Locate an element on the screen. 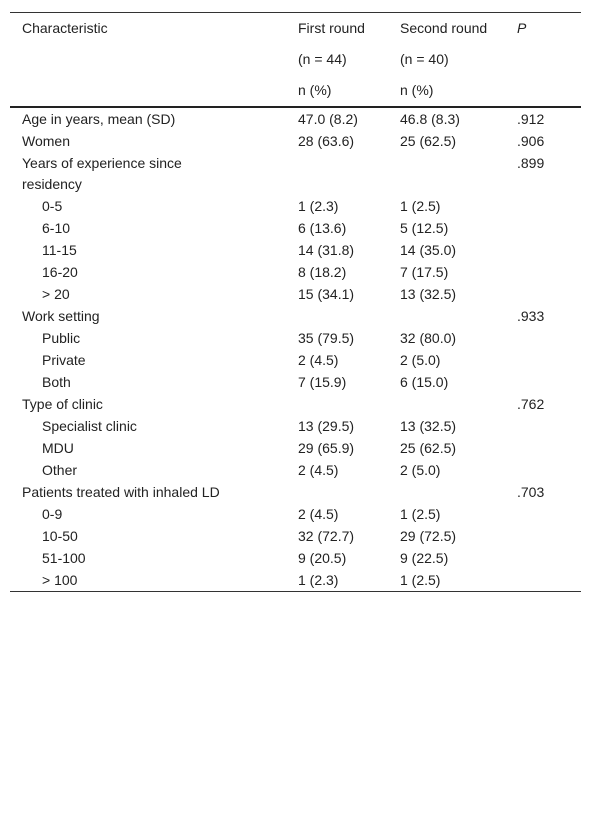 Image resolution: width=592 pixels, height=817 pixels. header-cell: Characteristic is located at coordinates (65, 28).